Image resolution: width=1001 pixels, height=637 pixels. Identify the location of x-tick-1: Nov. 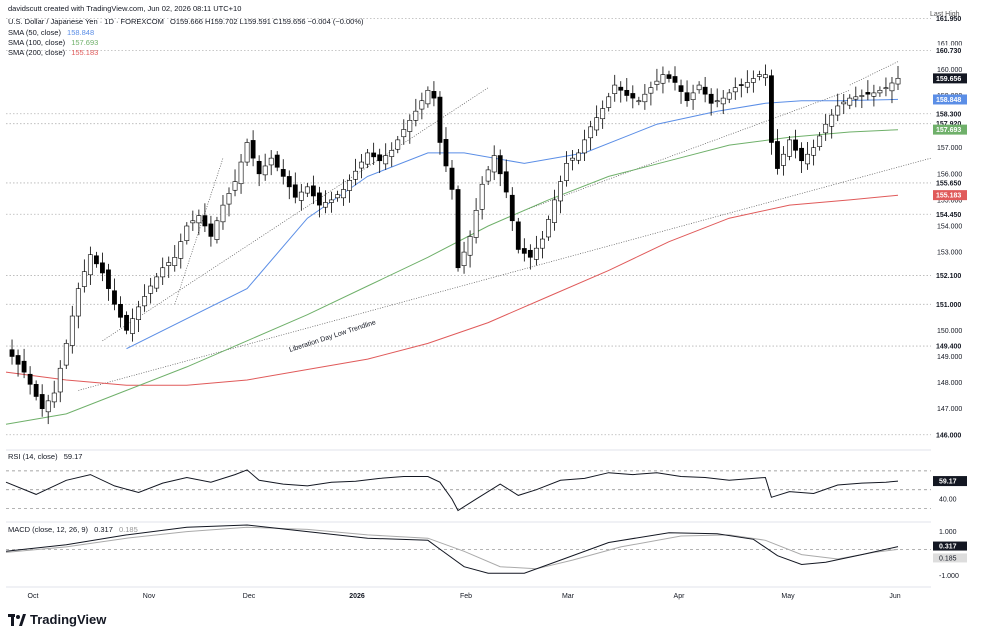
(149, 596).